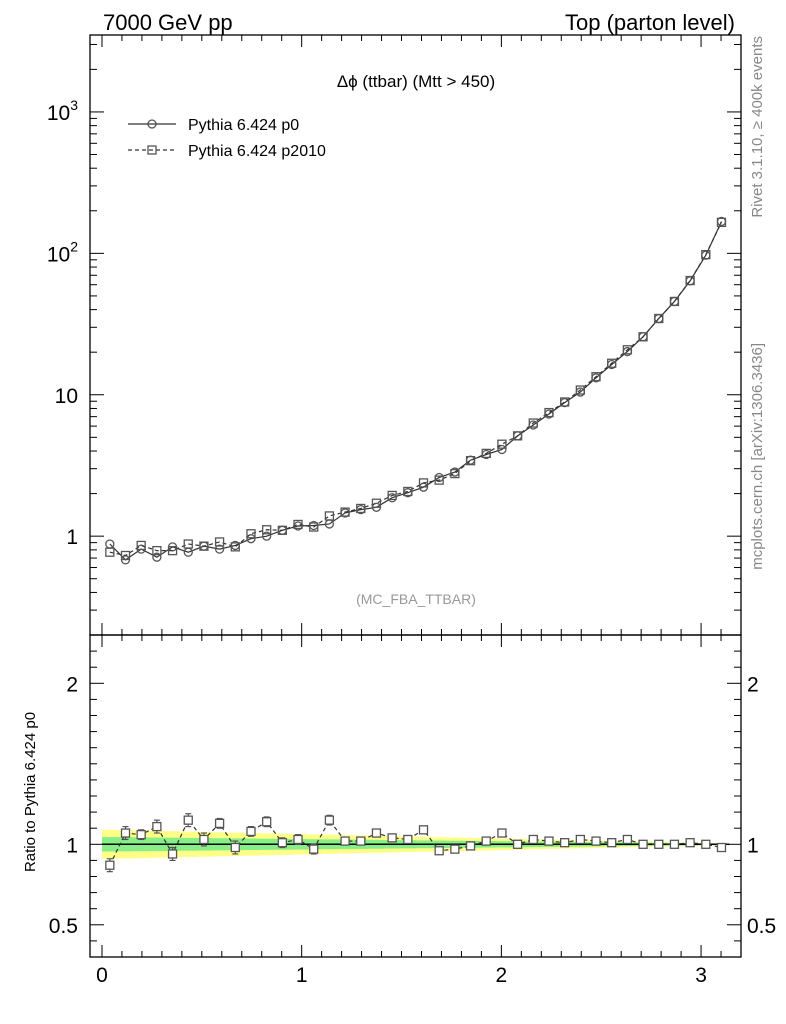 This screenshot has width=786, height=1024. What do you see at coordinates (72, 684) in the screenshot?
I see `ratio-y-tick-label: 2` at bounding box center [72, 684].